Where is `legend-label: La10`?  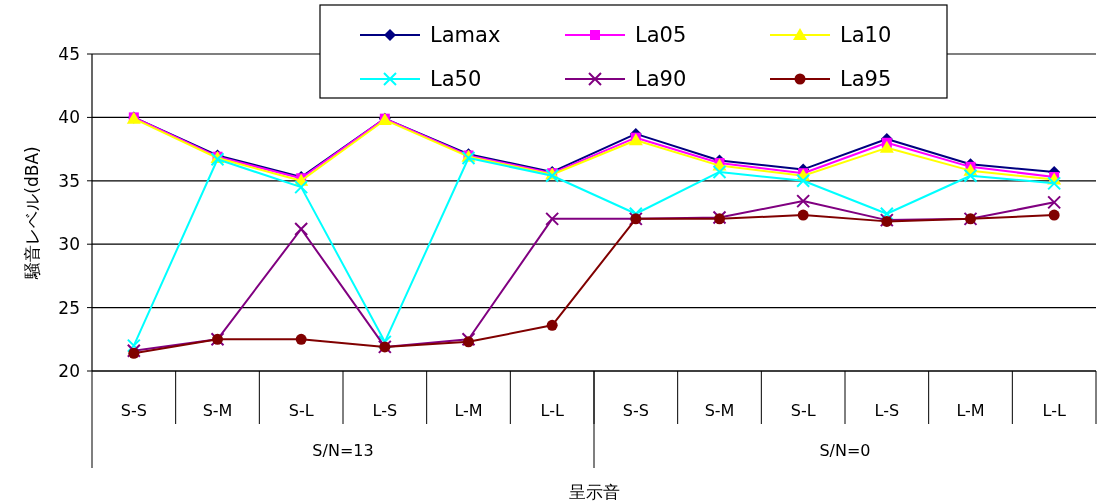
legend-label: La10 is located at coordinates (866, 35).